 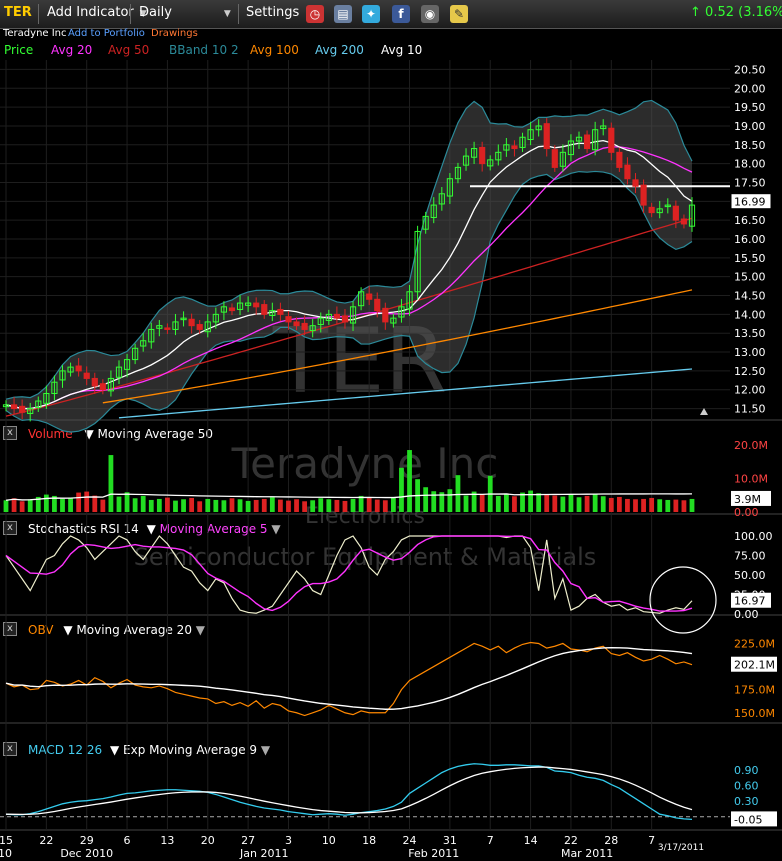 I want to click on legend-avg10: Avg 10, so click(x=402, y=50).